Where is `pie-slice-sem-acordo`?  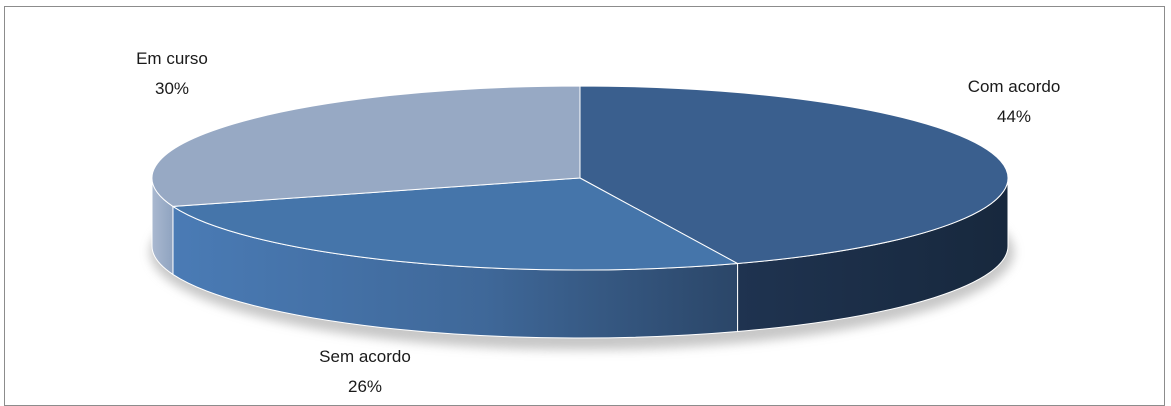 pie-slice-sem-acordo is located at coordinates (455, 224).